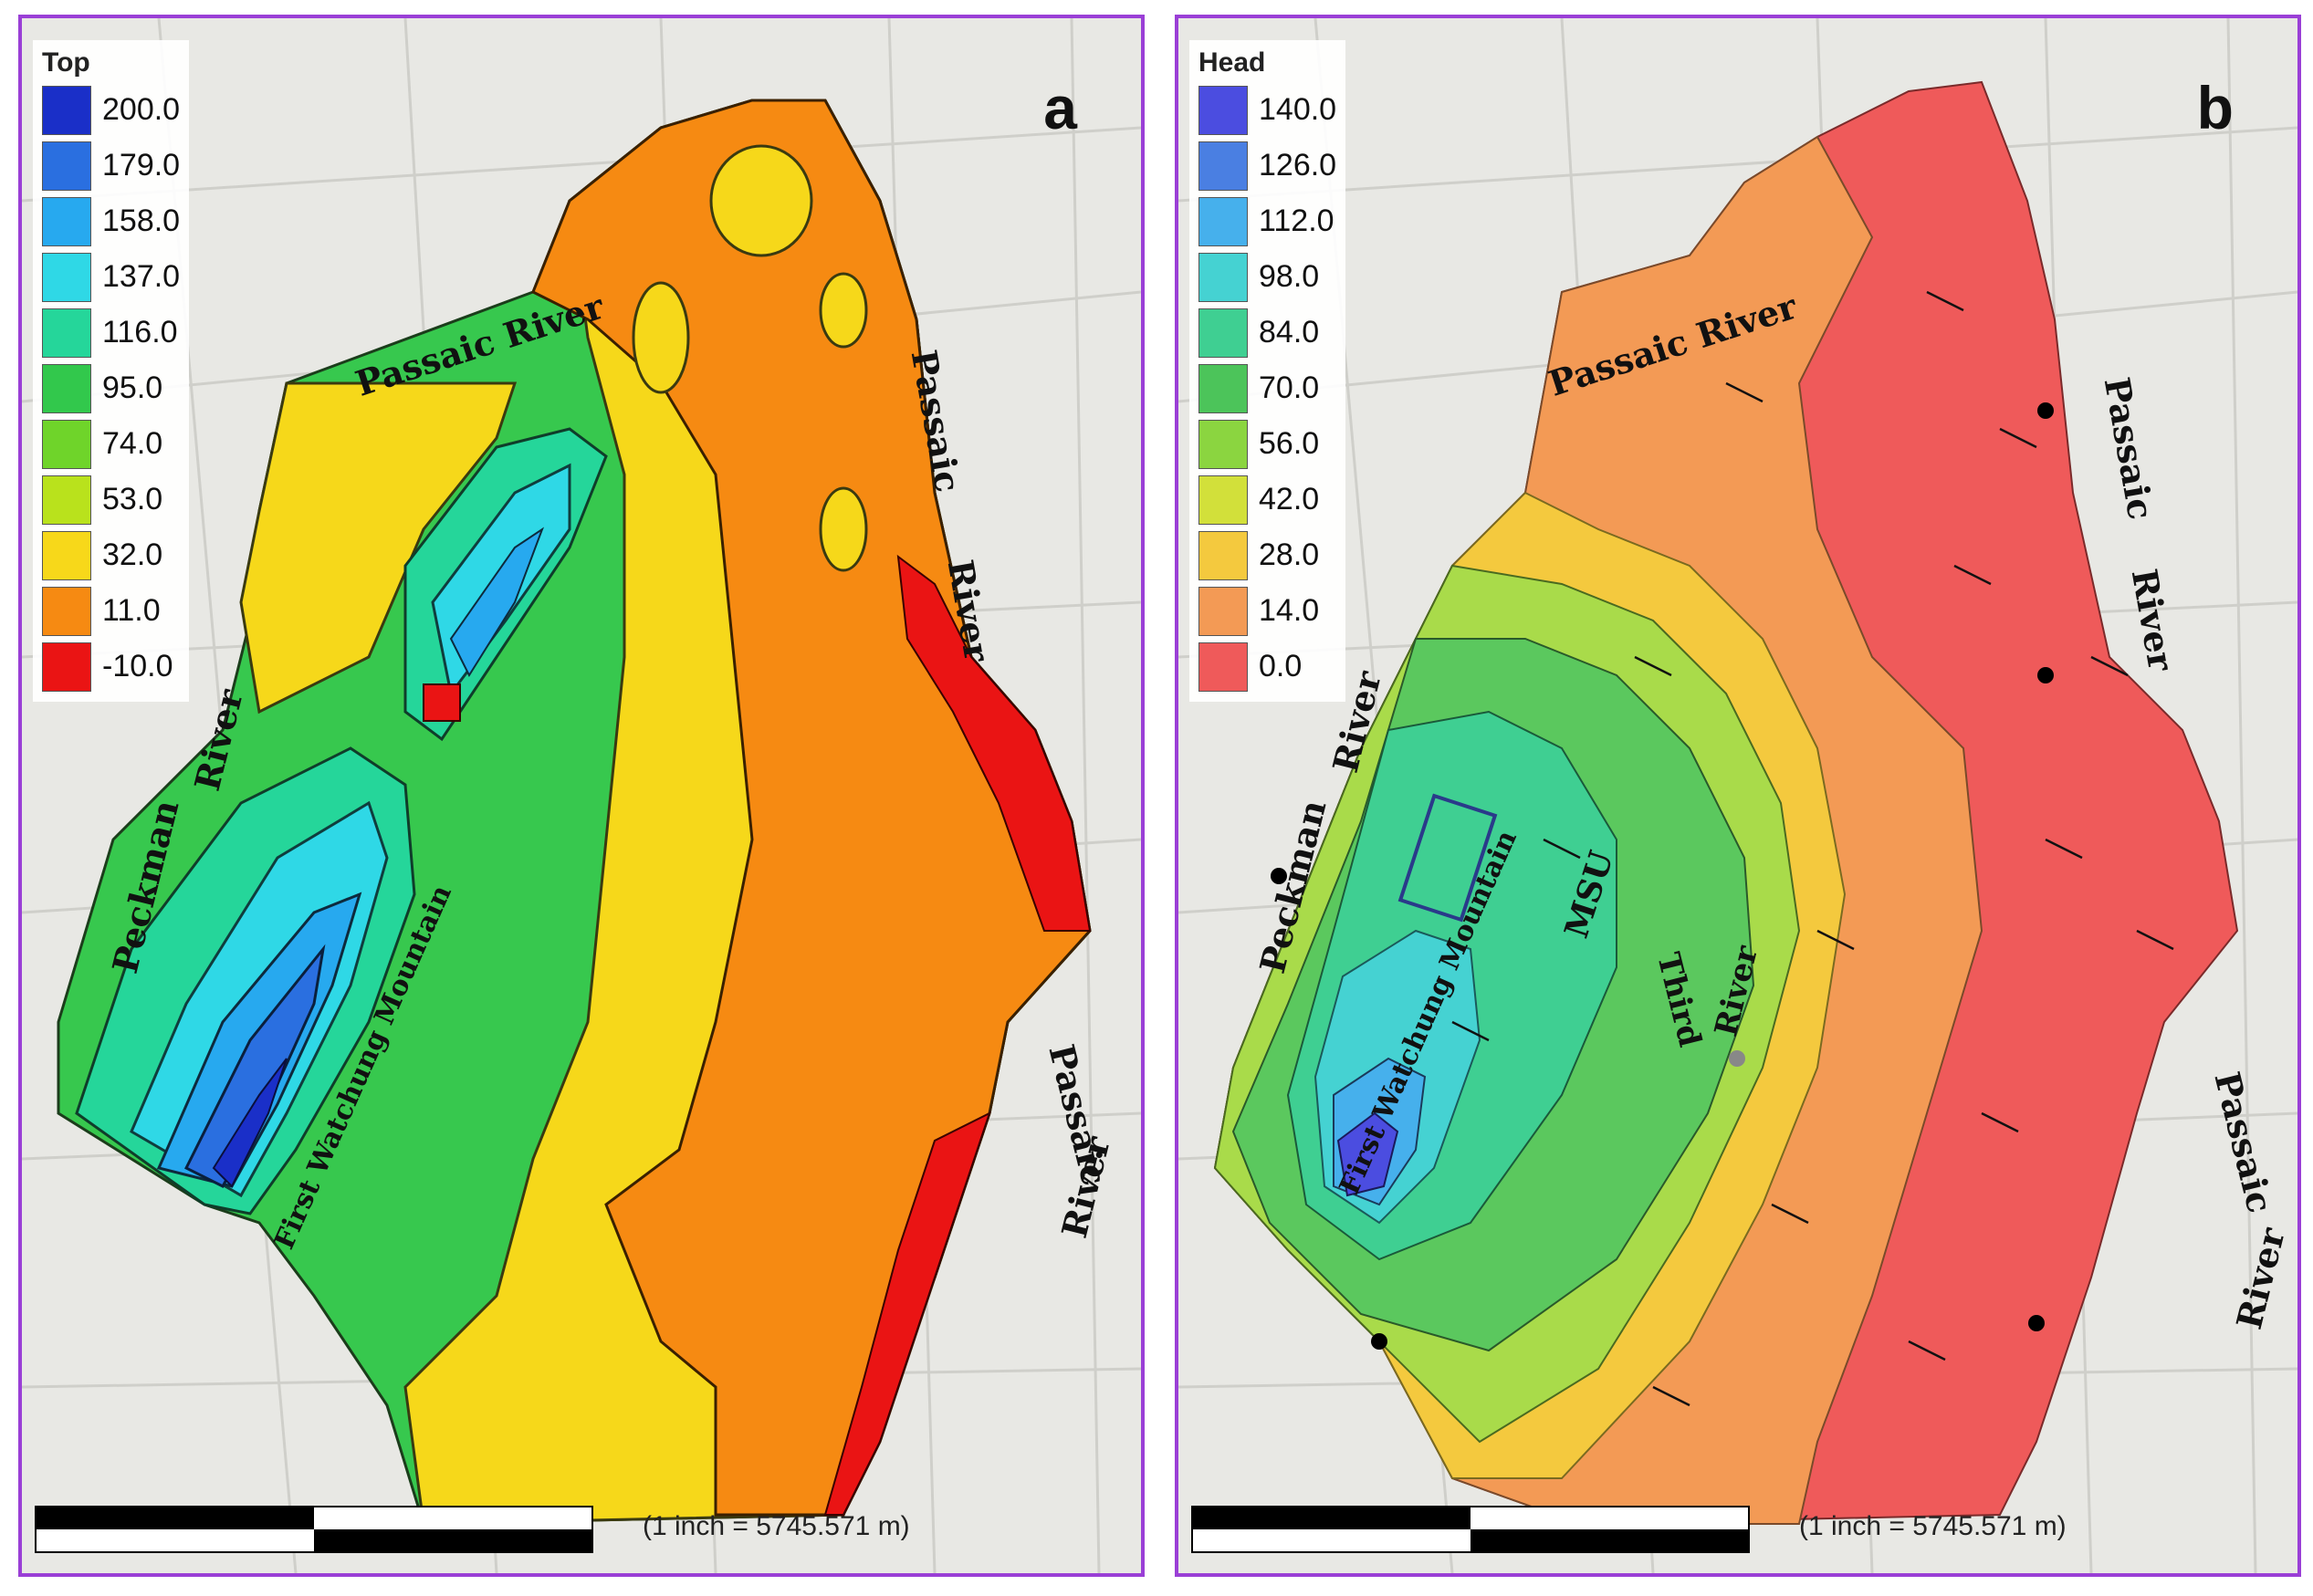 The width and height of the screenshot is (2313, 1596). What do you see at coordinates (137, 666) in the screenshot?
I see `legend-label: -10.0` at bounding box center [137, 666].